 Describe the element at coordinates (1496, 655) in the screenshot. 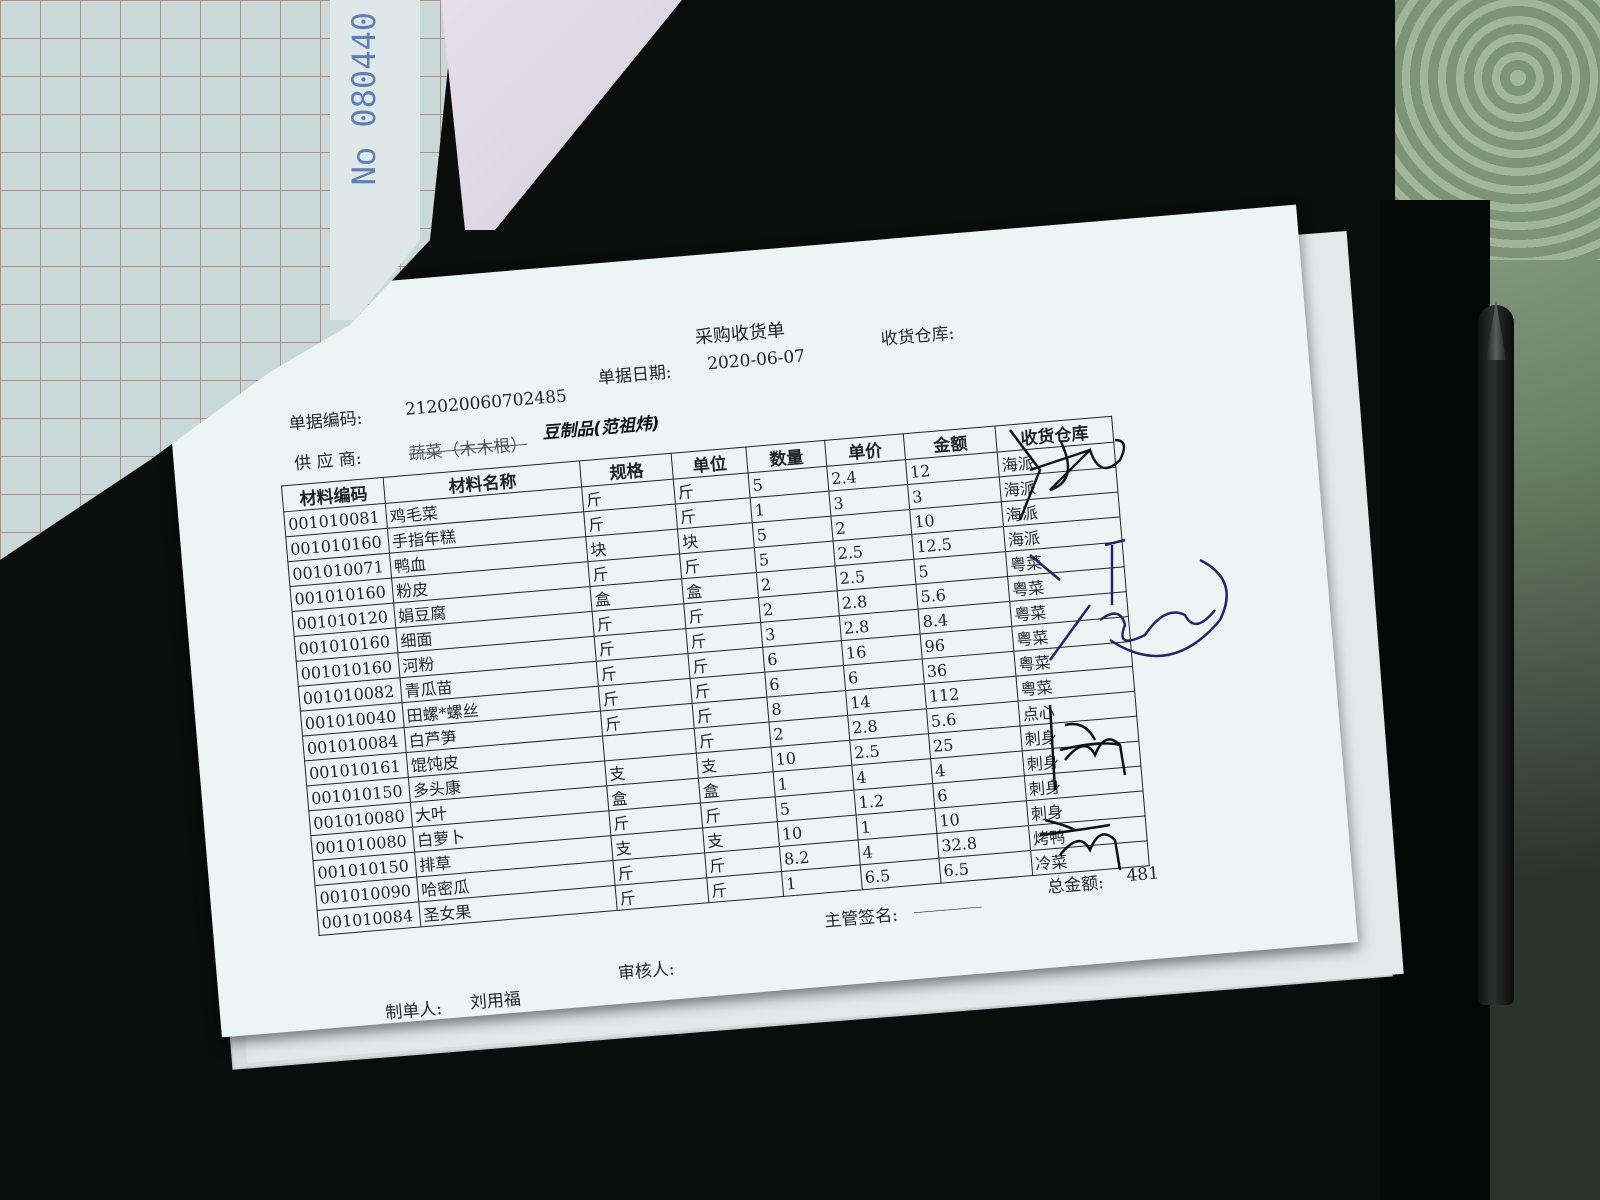

I see `black-pen` at that location.